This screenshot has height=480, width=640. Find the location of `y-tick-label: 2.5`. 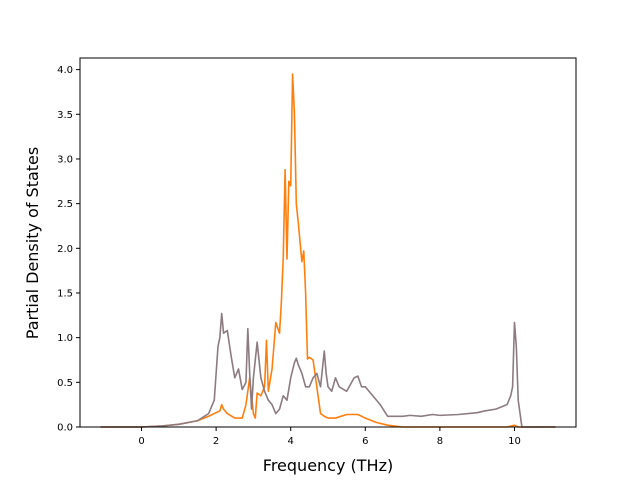

y-tick-label: 2.5 is located at coordinates (65, 204).